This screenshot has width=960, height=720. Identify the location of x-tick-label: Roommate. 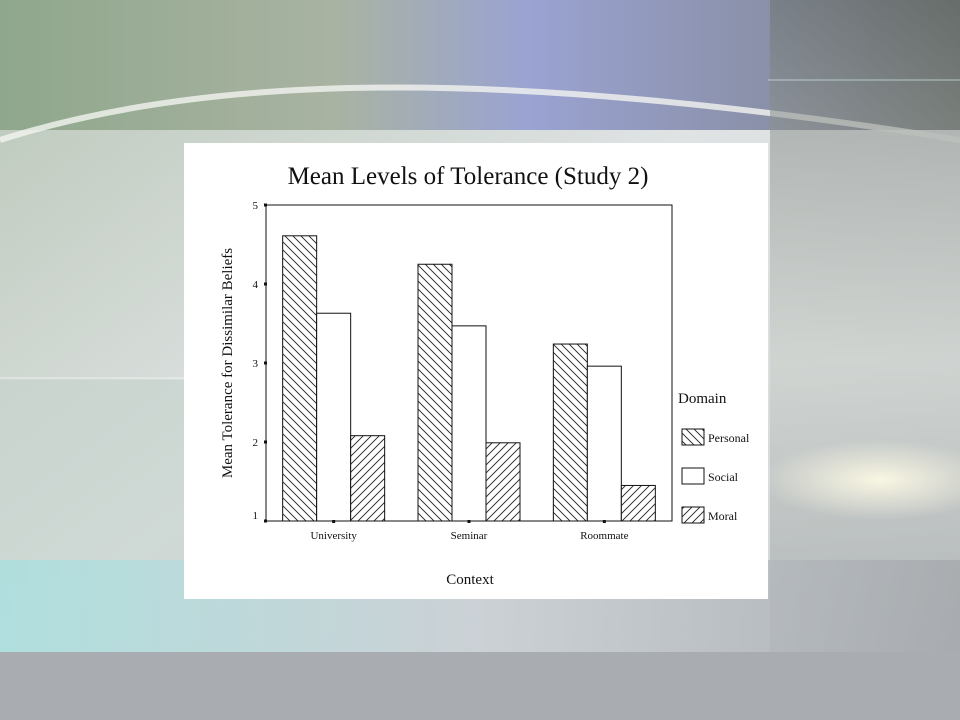
(604, 536).